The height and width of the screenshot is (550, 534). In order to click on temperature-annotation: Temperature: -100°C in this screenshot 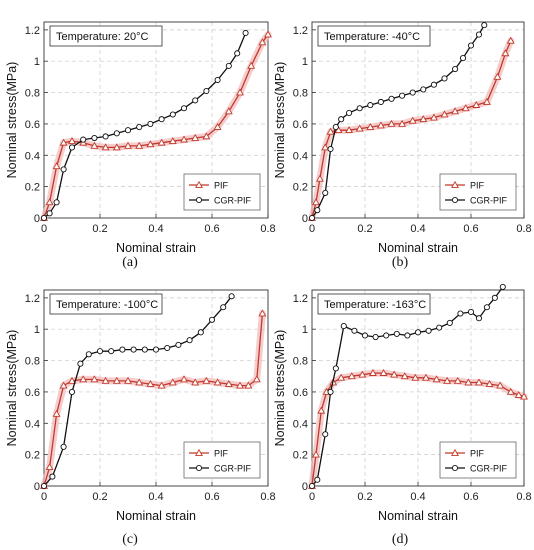, I will do `click(107, 305)`.